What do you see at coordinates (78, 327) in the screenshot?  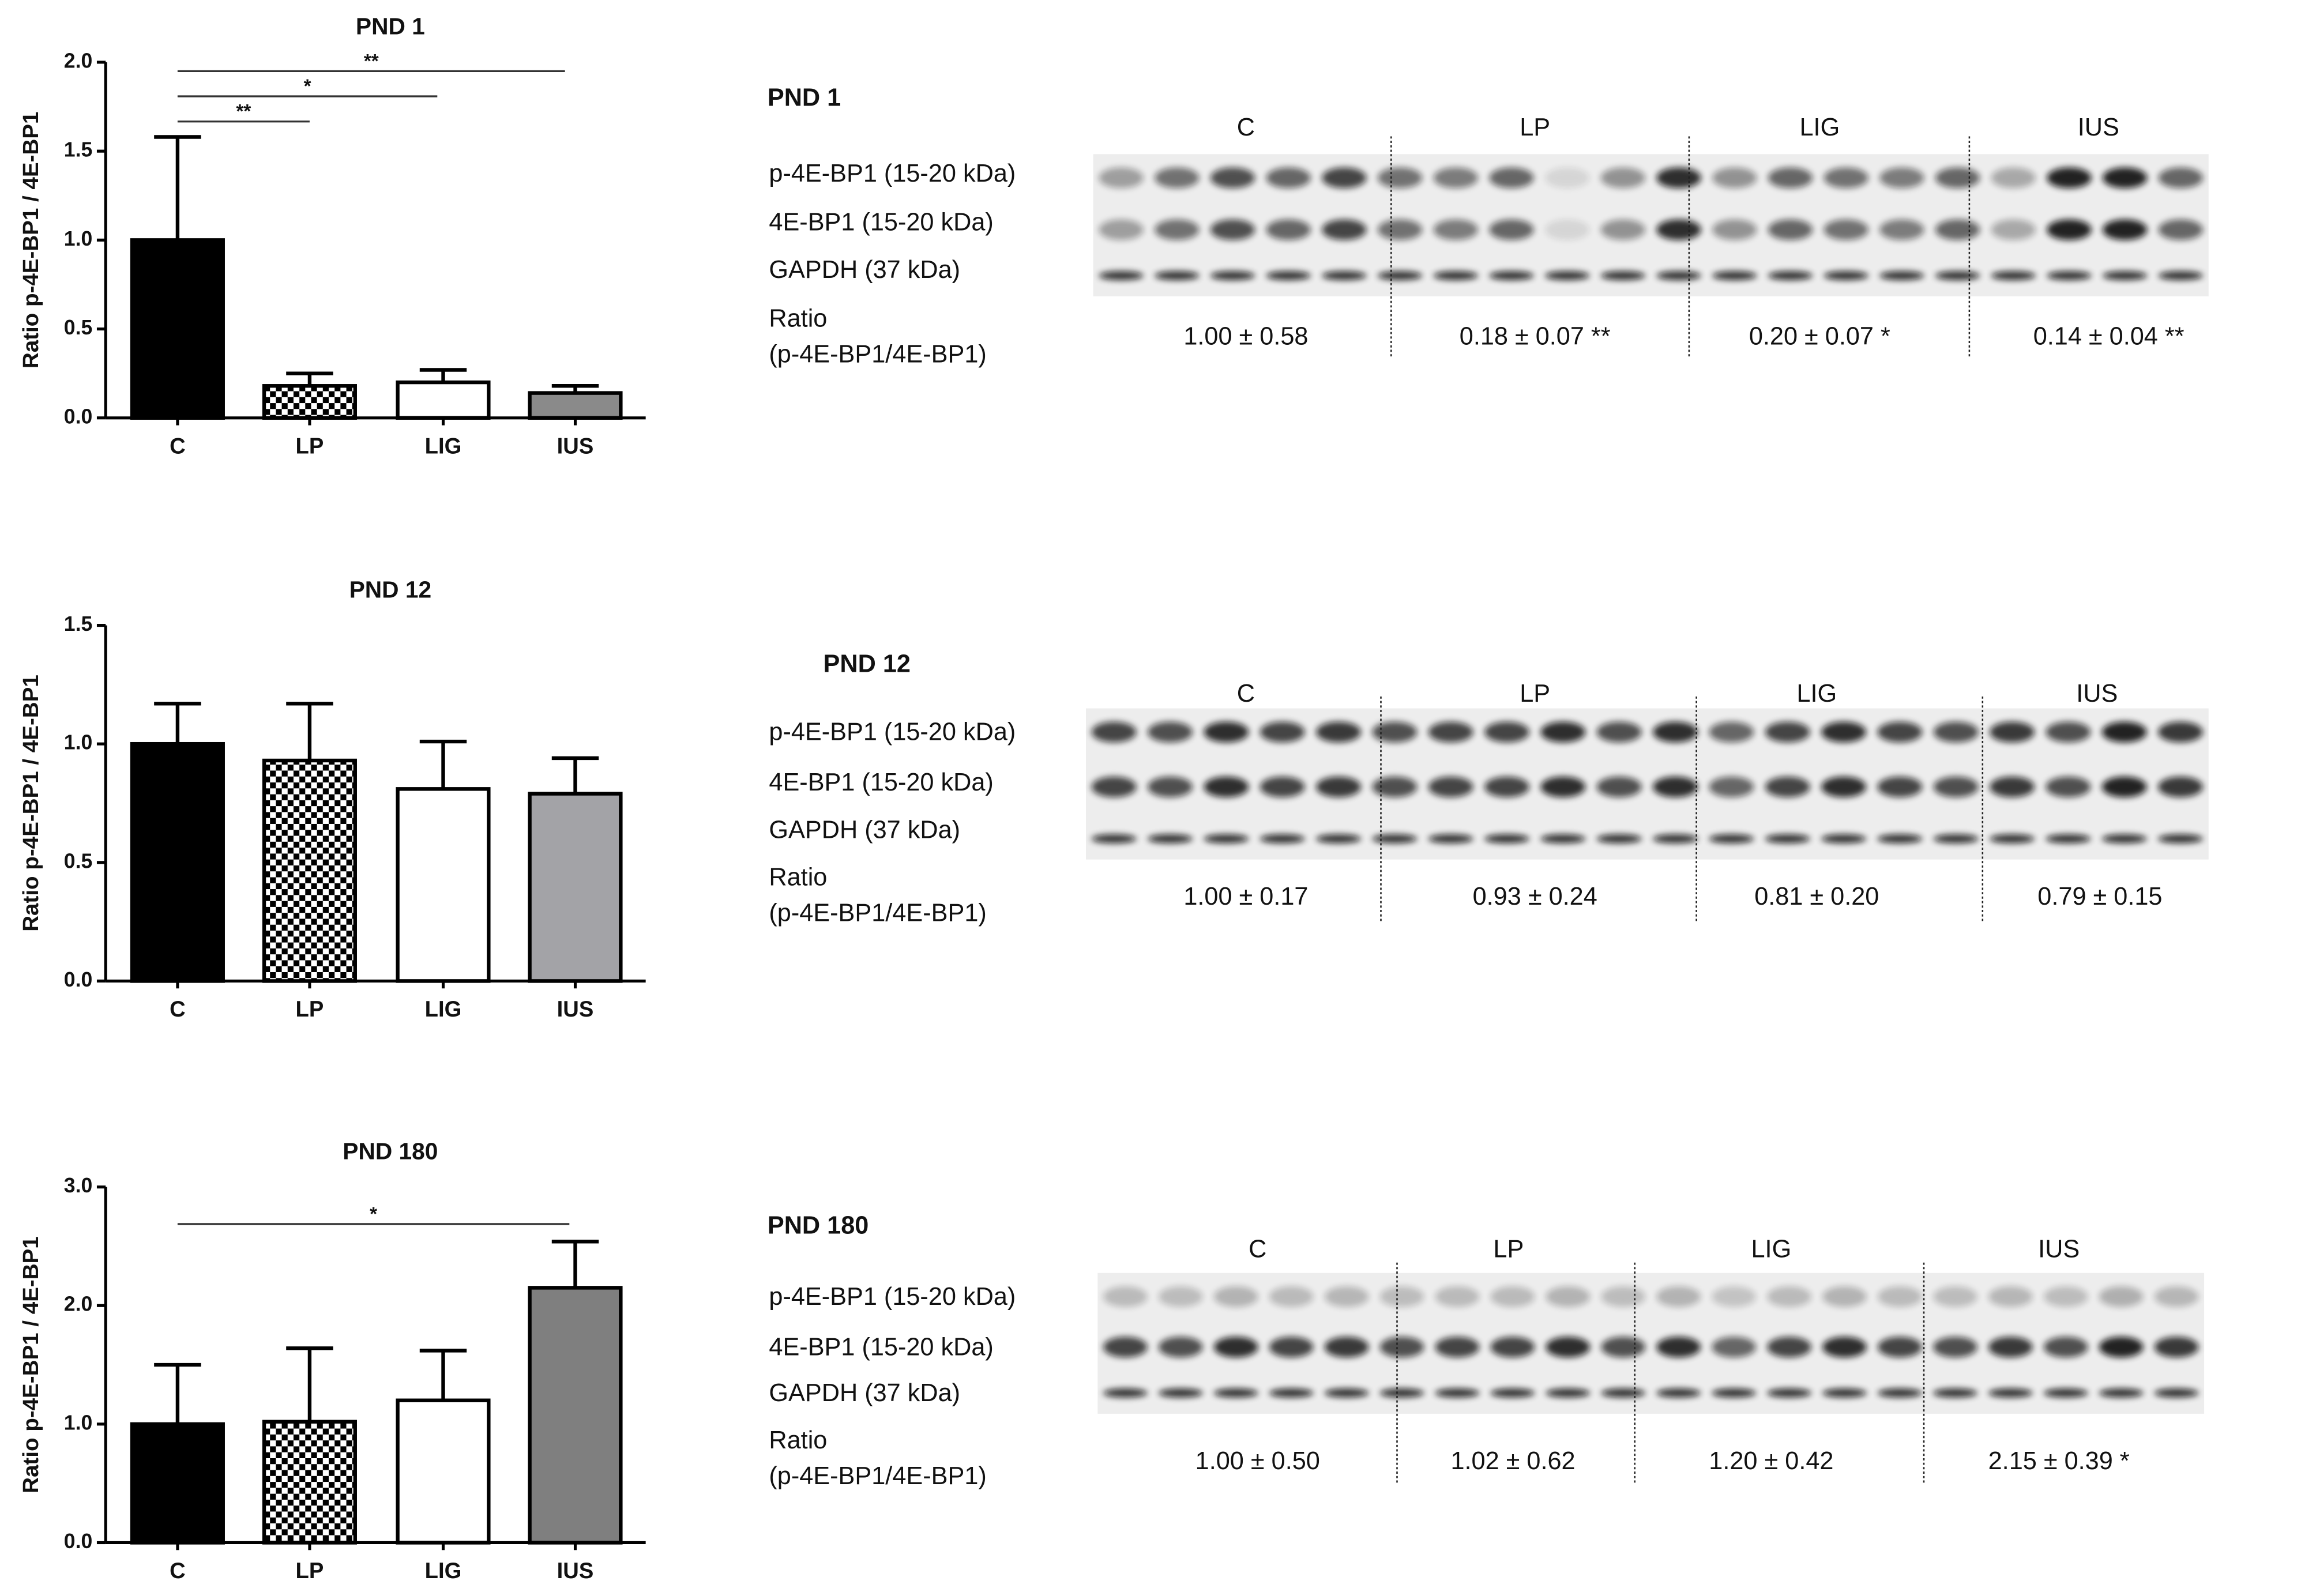 I see `y-tick-label: 0.5` at bounding box center [78, 327].